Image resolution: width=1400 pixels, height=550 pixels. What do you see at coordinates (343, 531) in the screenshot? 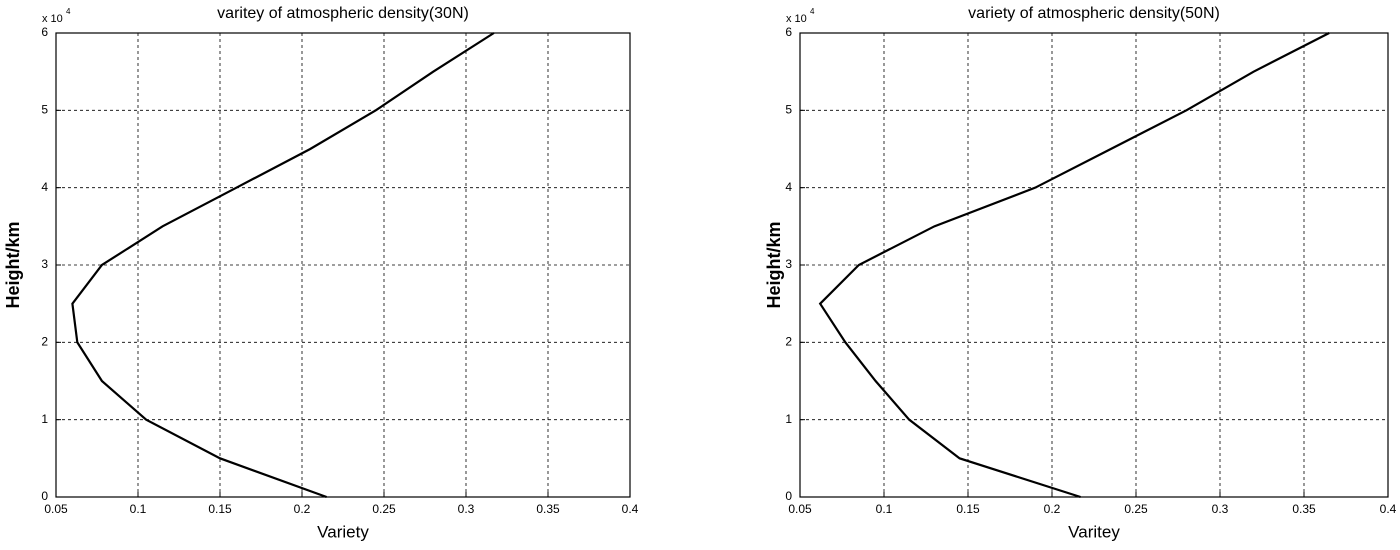
I see `x-axis-label: Variety` at bounding box center [343, 531].